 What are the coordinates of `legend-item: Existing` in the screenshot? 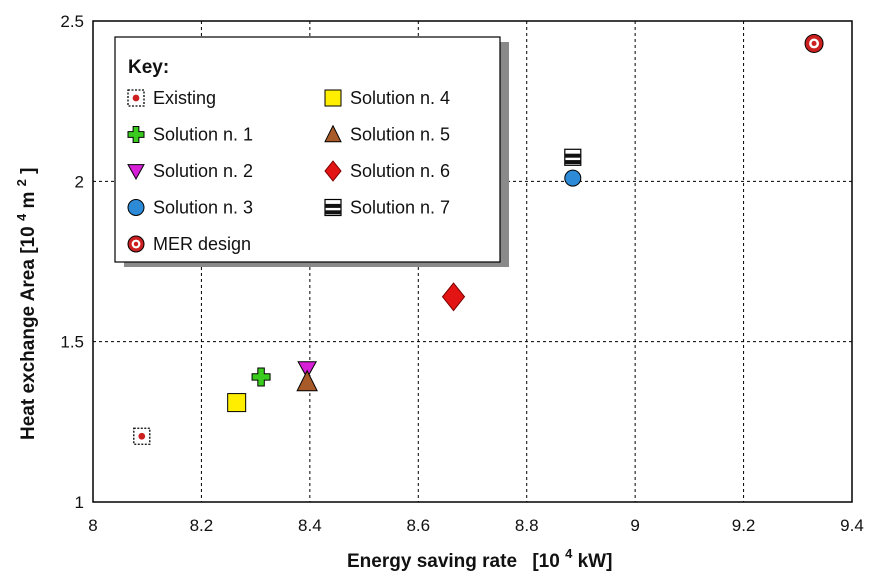 It's located at (171, 98).